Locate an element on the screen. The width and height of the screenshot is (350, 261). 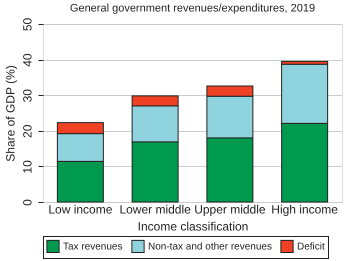
legend-label: Tax revenues is located at coordinates (92, 246).